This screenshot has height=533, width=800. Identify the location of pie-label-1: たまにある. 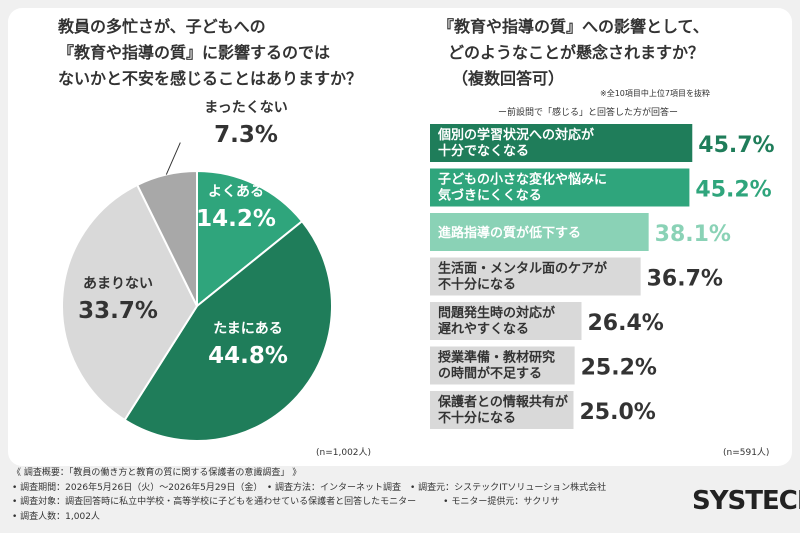
(248, 329).